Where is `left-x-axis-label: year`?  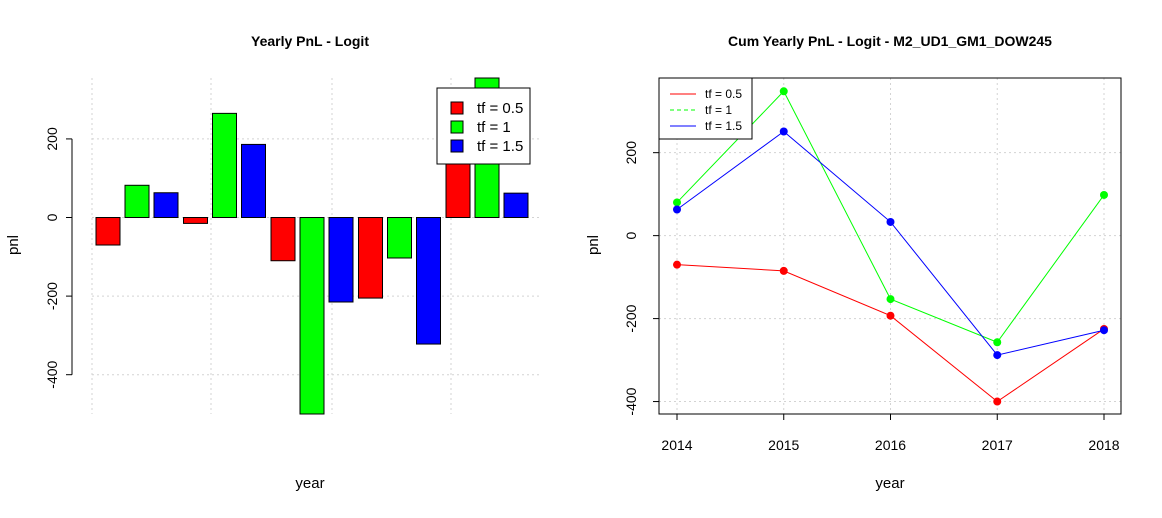
left-x-axis-label: year is located at coordinates (309, 483).